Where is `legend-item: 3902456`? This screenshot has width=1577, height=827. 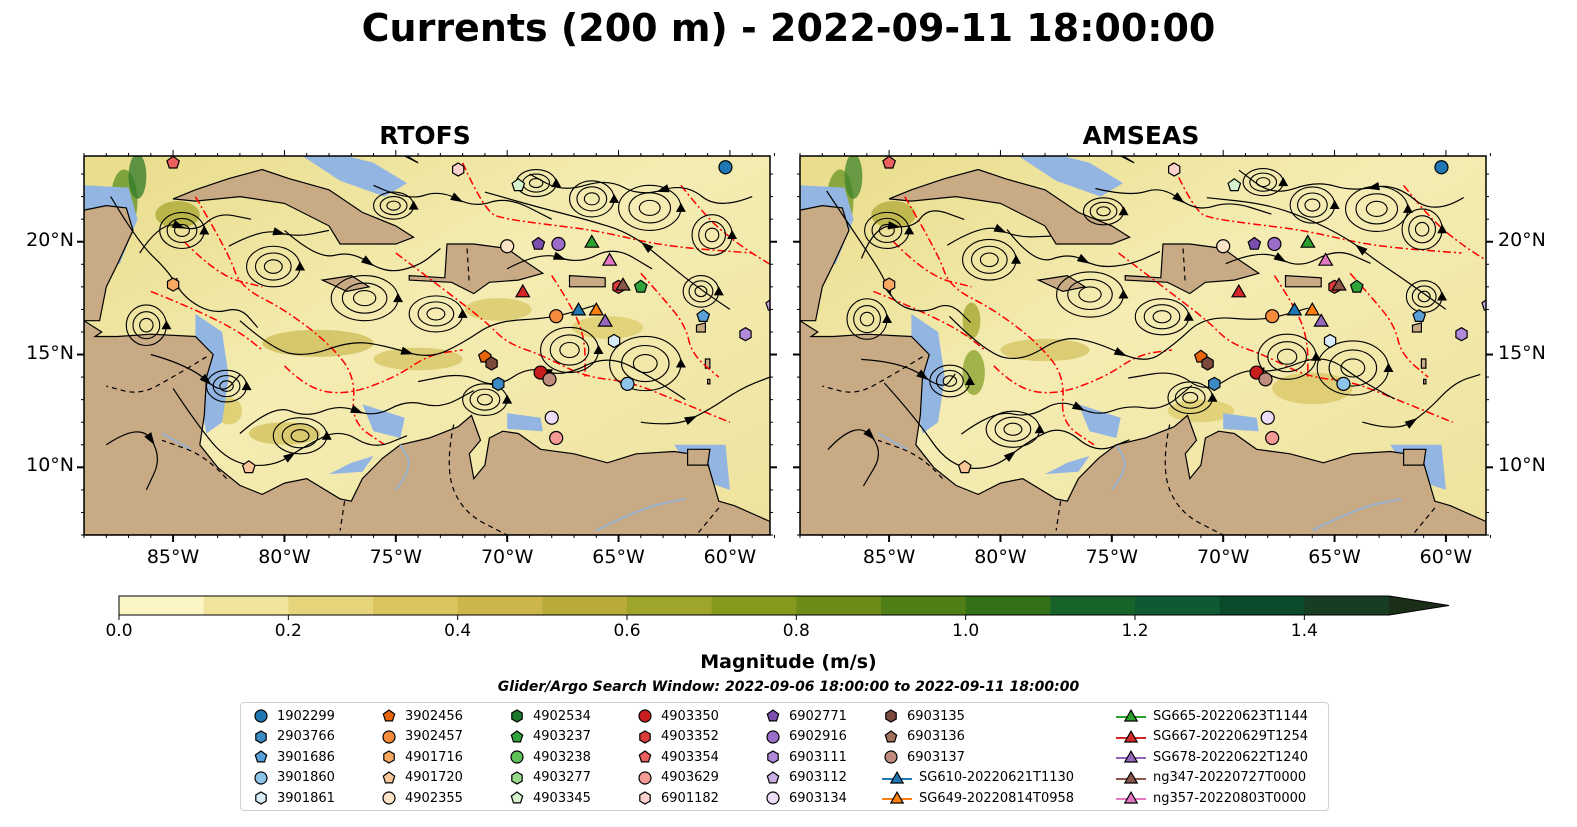
legend-item: 3902456 is located at coordinates (421, 716).